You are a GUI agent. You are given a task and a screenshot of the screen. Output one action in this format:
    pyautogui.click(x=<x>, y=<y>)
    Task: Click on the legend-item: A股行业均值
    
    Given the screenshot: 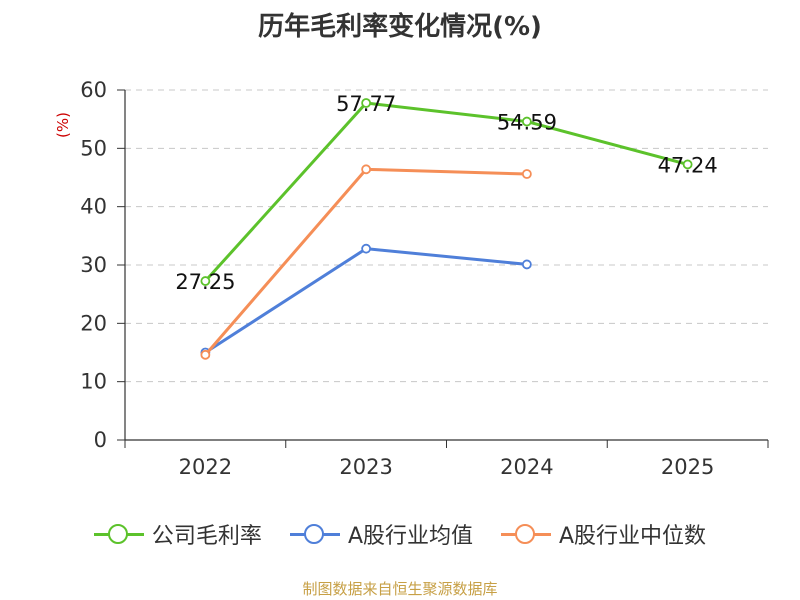 What is the action you would take?
    pyautogui.click(x=381, y=534)
    